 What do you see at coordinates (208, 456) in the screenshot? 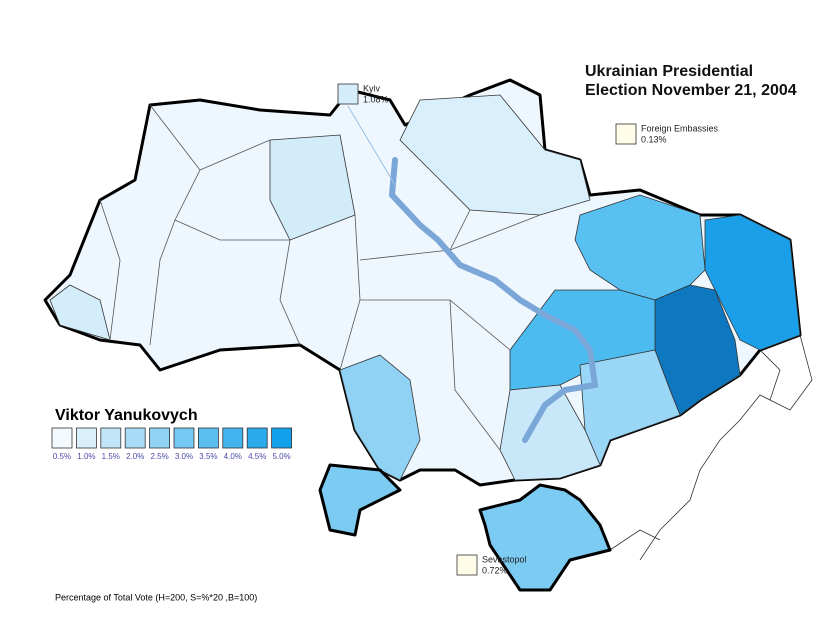
I see `legend-label: 3.5%` at bounding box center [208, 456].